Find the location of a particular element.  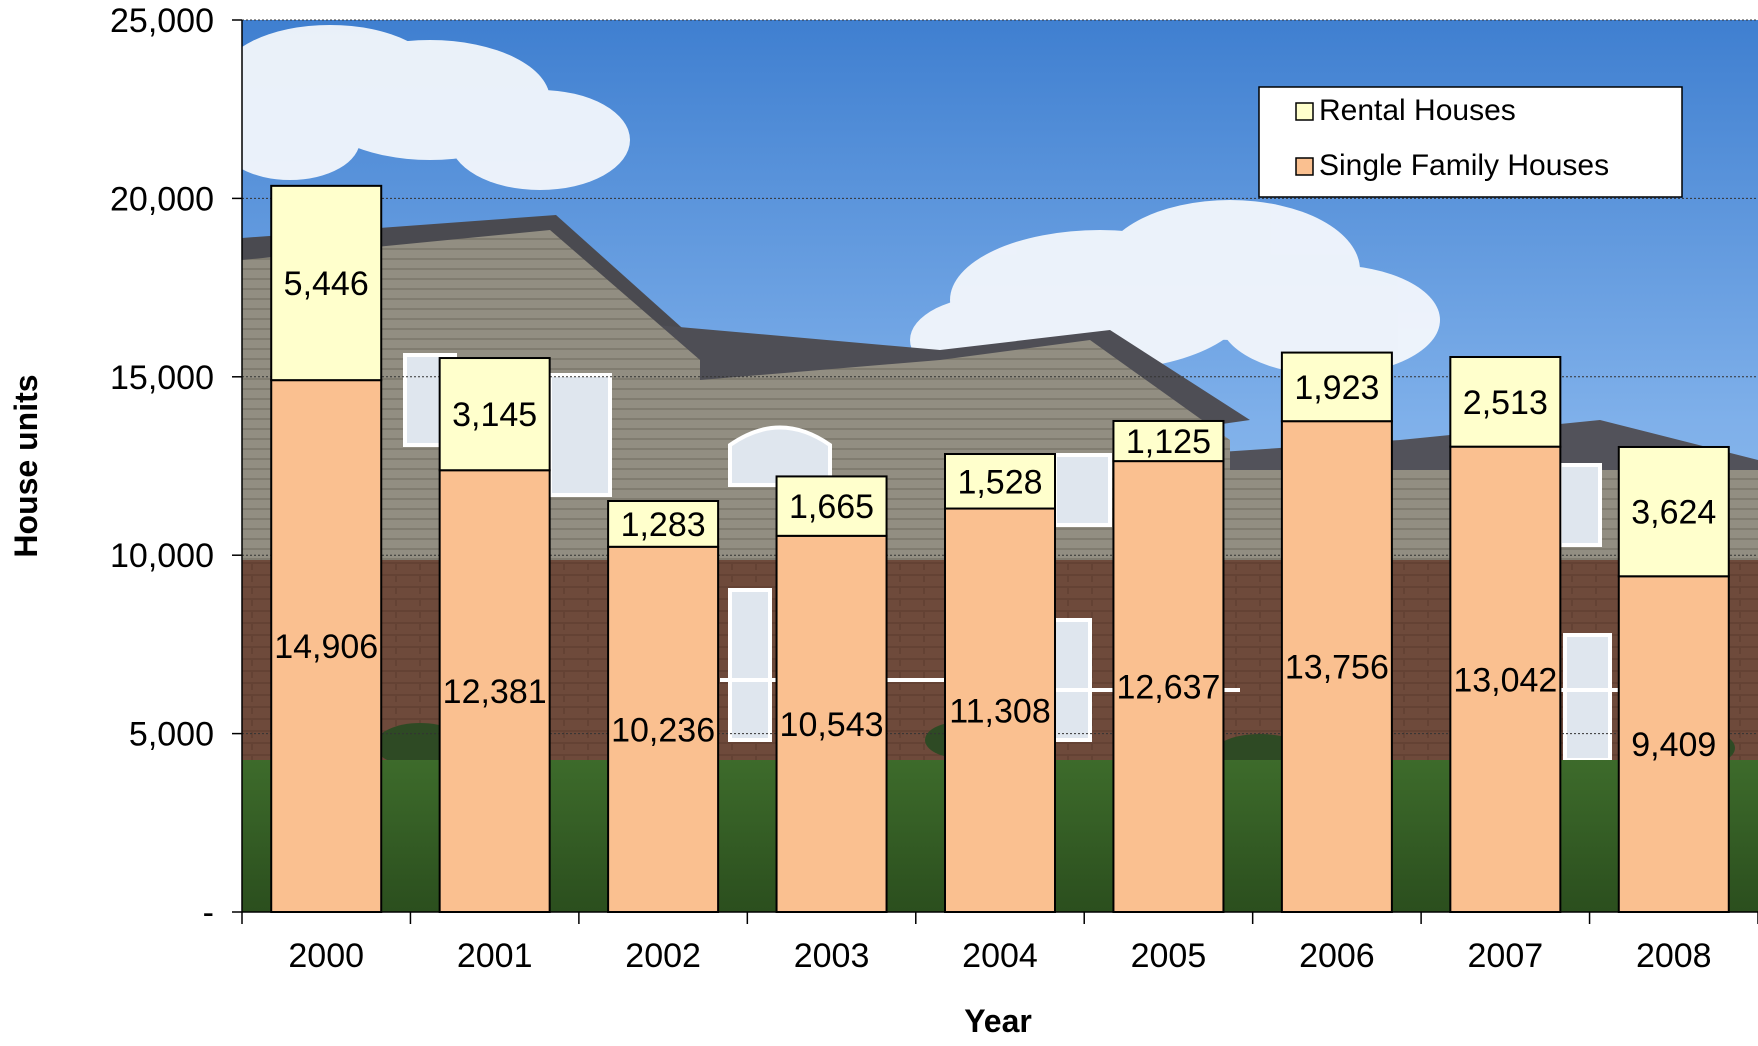

data-label-single-family-2006: 13,756 is located at coordinates (1337, 668).